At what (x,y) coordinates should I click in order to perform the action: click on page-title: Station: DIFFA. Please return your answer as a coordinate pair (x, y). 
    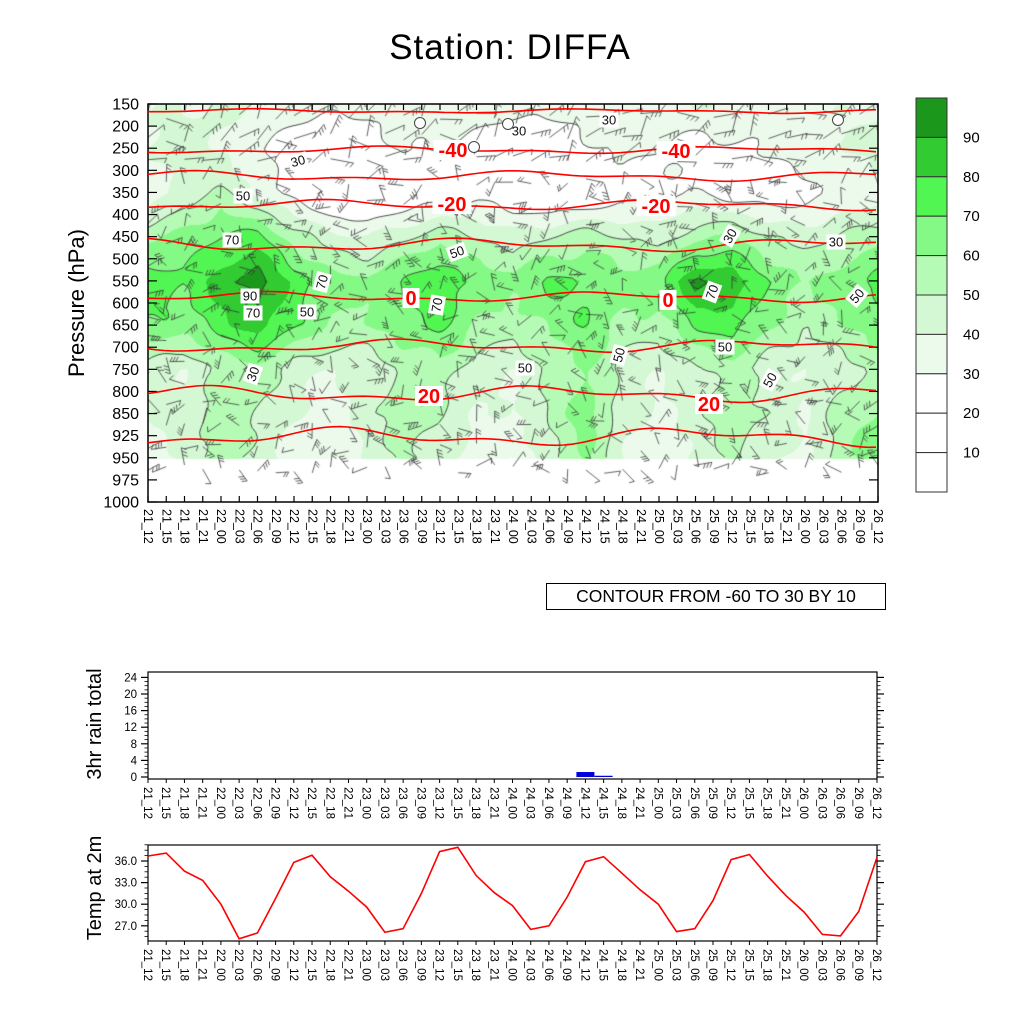
    Looking at the image, I should click on (510, 47).